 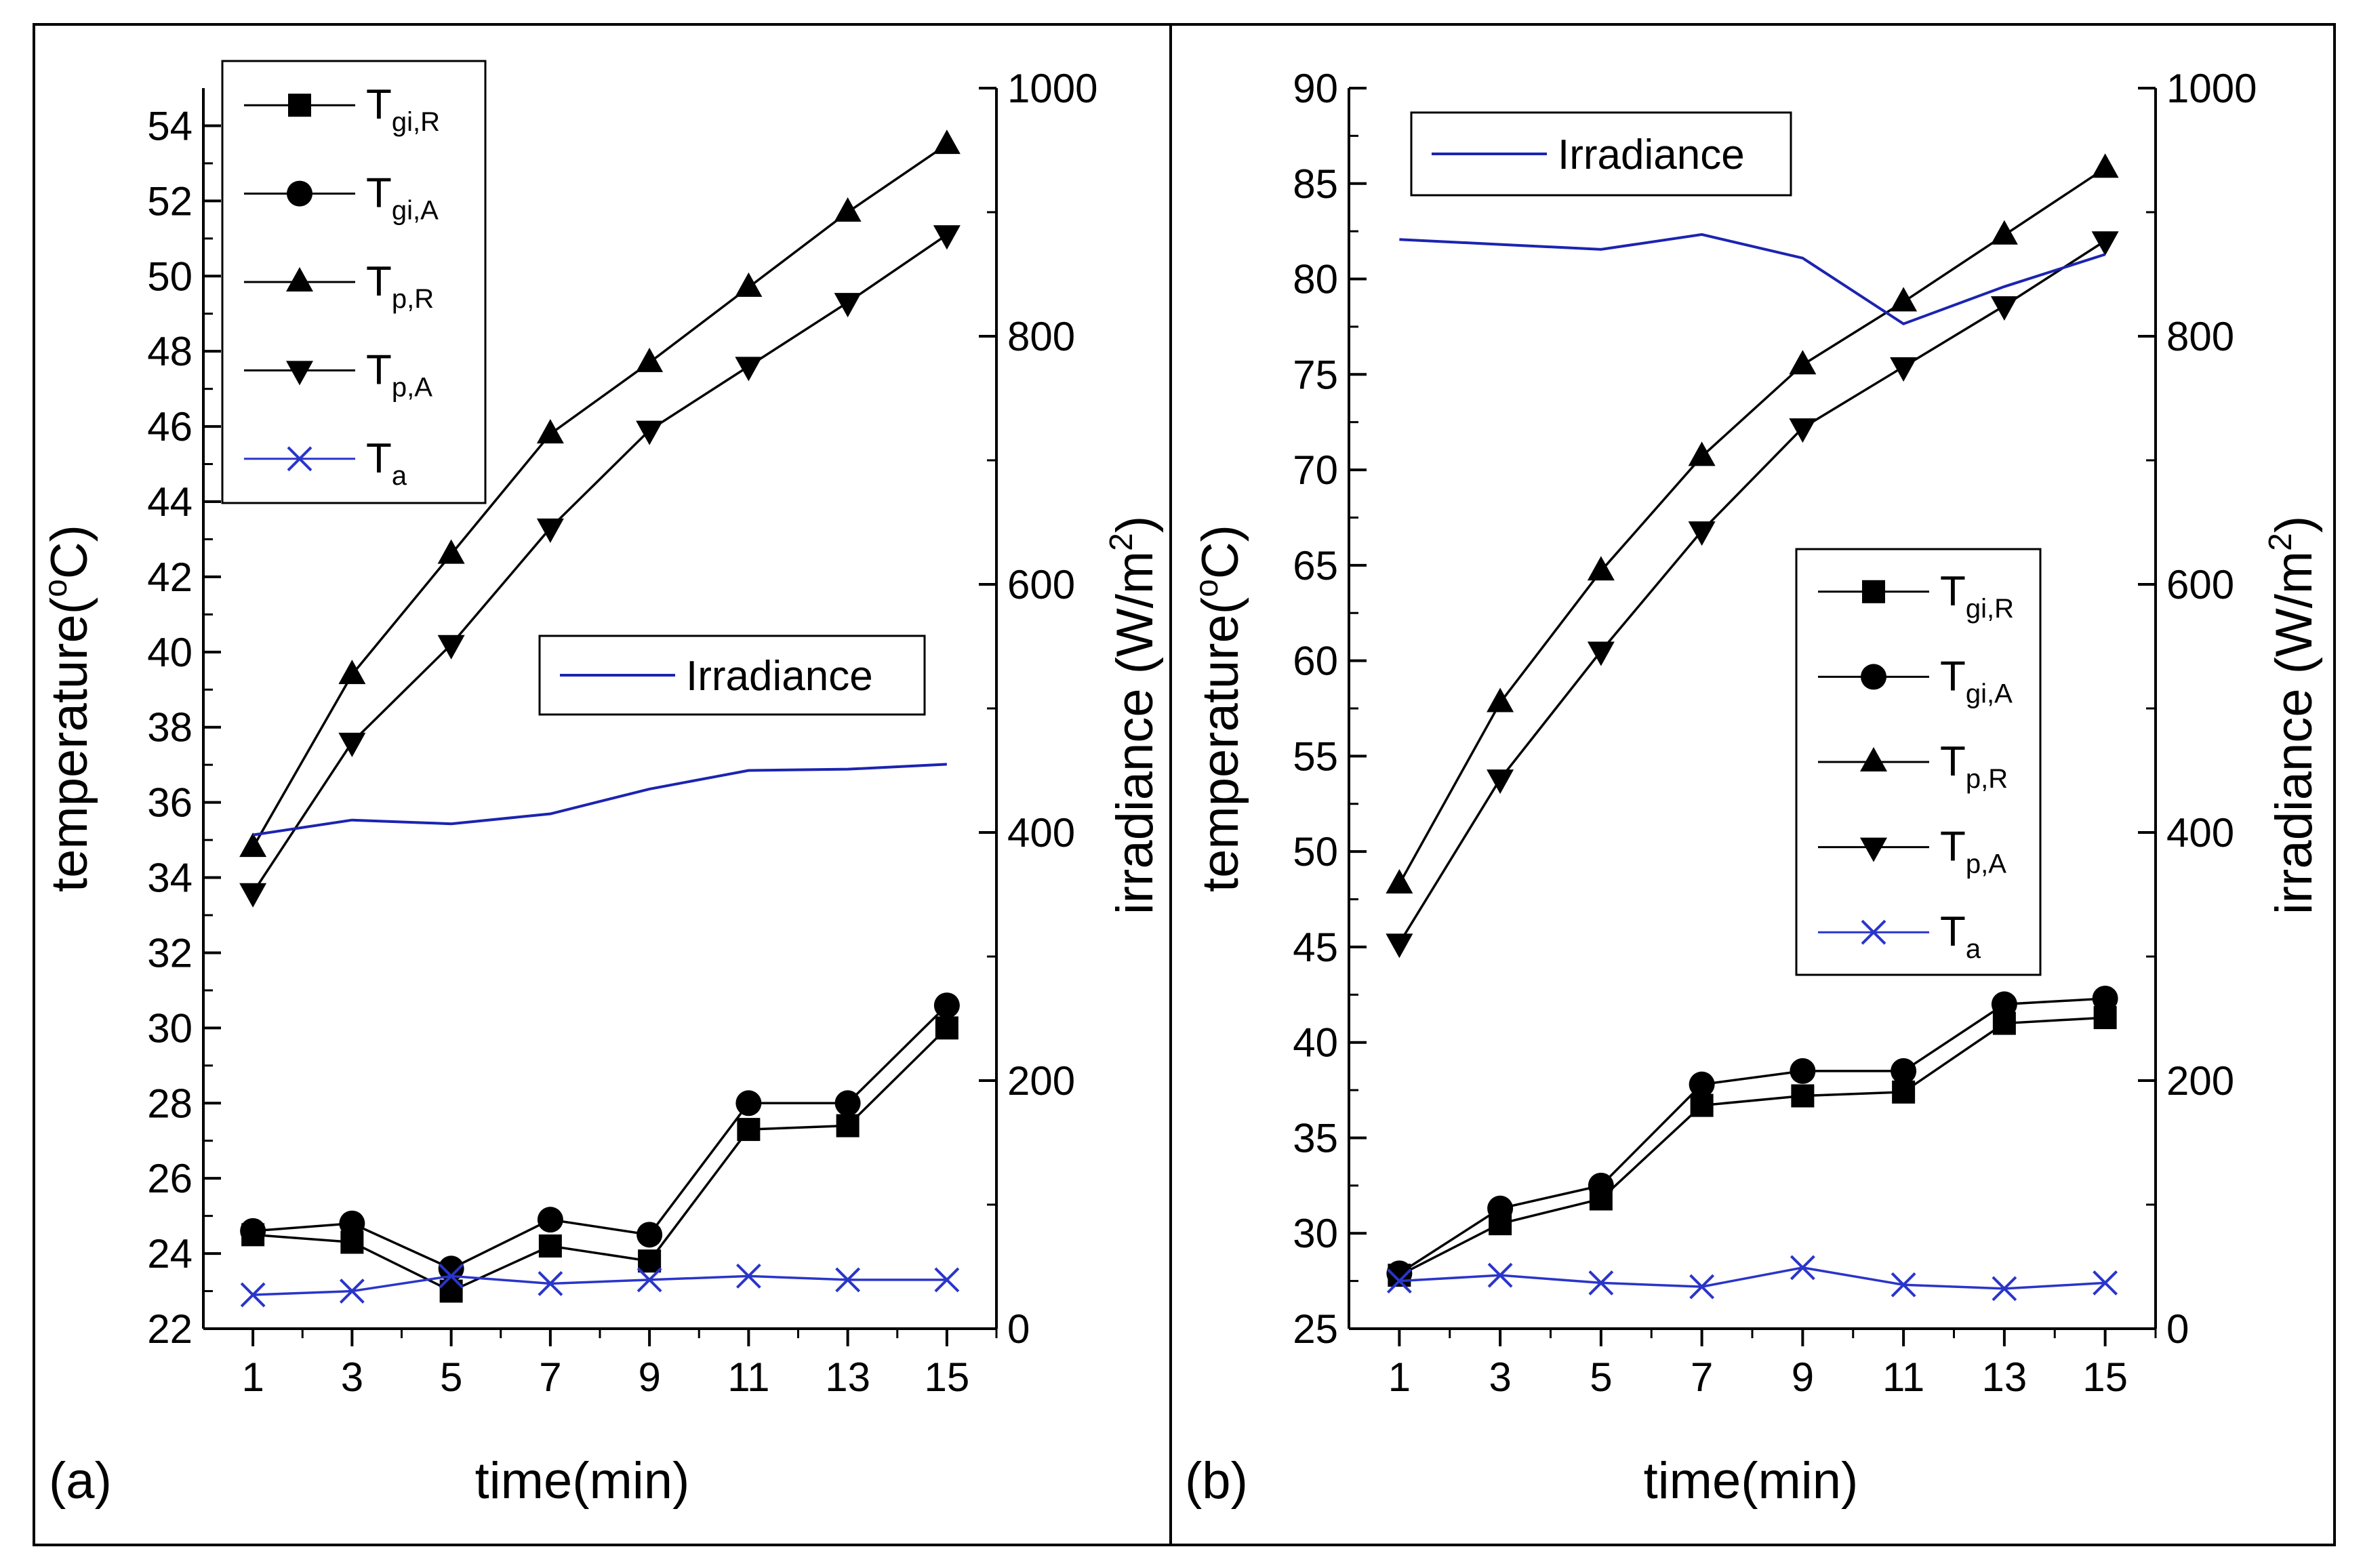 What do you see at coordinates (1315, 1329) in the screenshot?
I see `y-tick-label: 25` at bounding box center [1315, 1329].